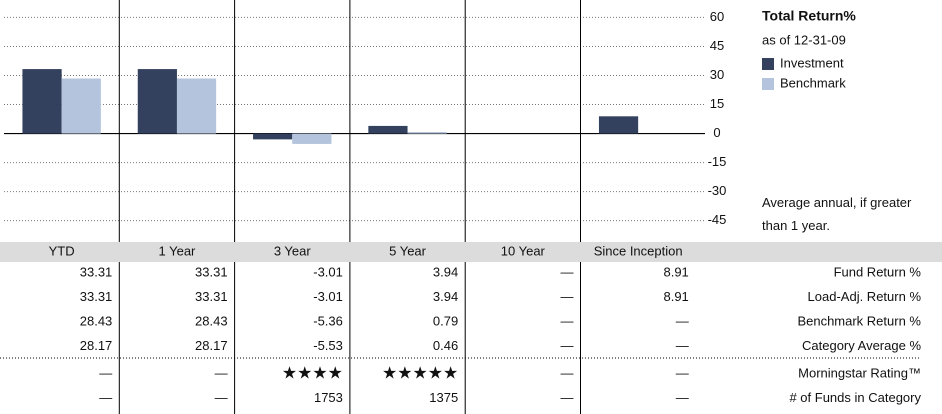 This screenshot has width=942, height=414. What do you see at coordinates (717, 45) in the screenshot?
I see `y-tick-label: 45` at bounding box center [717, 45].